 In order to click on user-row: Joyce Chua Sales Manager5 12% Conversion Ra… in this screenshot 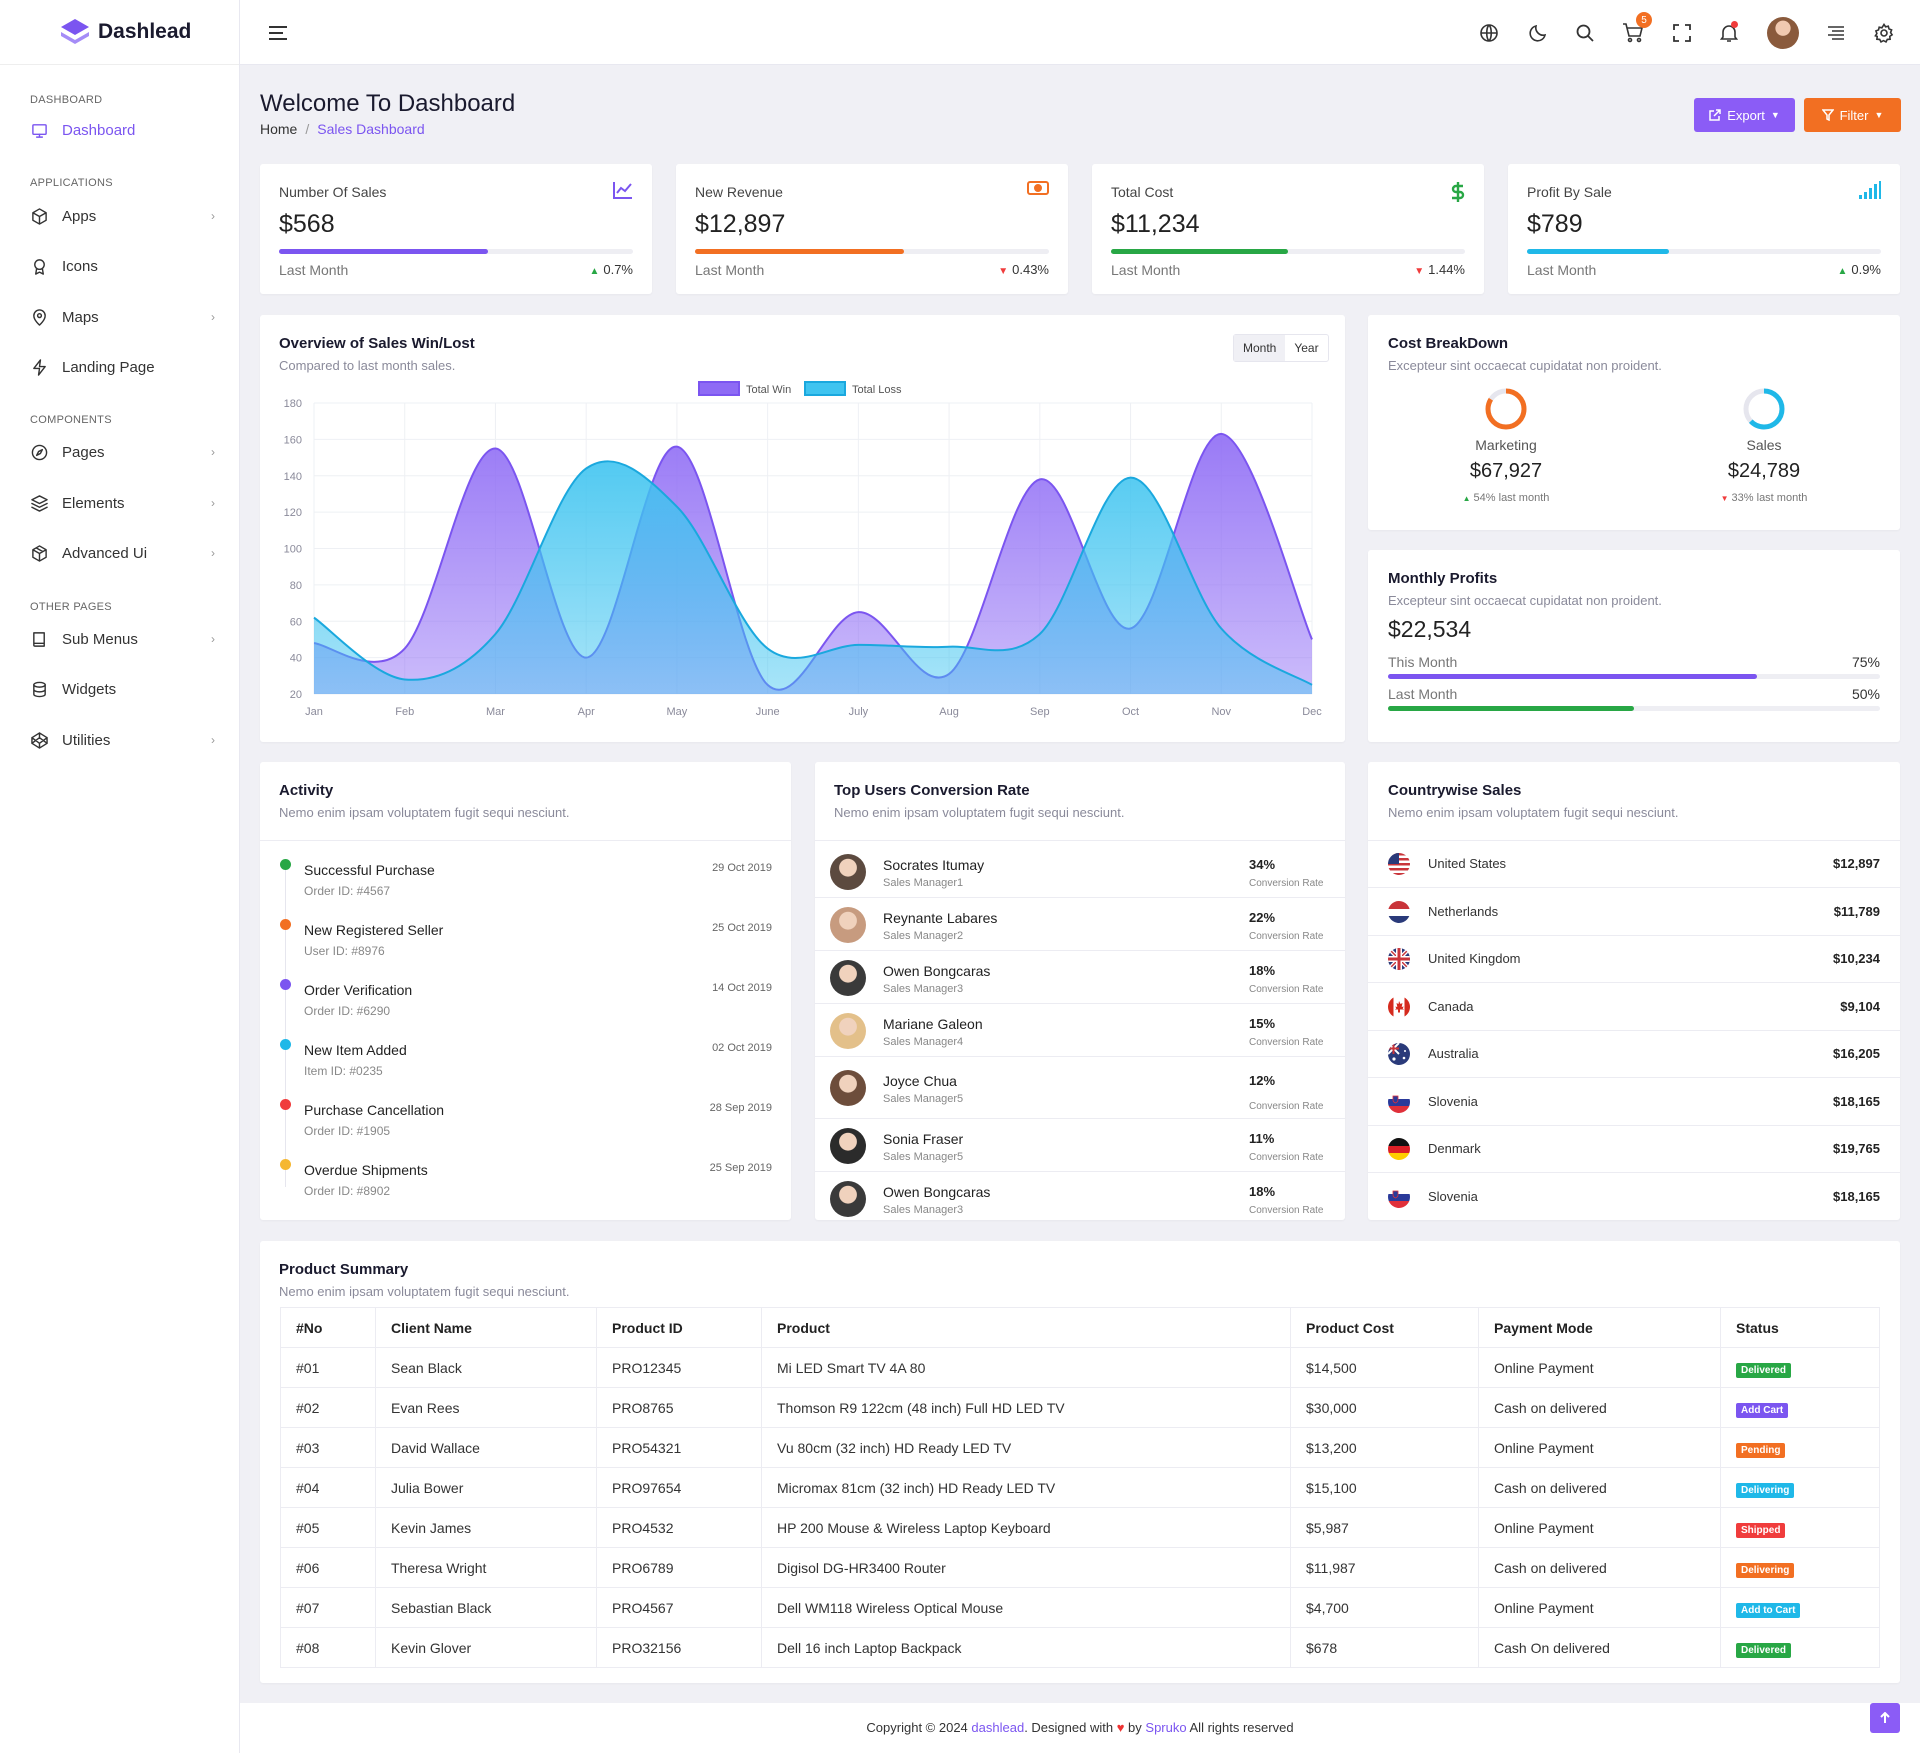, I will do `click(1080, 1088)`.